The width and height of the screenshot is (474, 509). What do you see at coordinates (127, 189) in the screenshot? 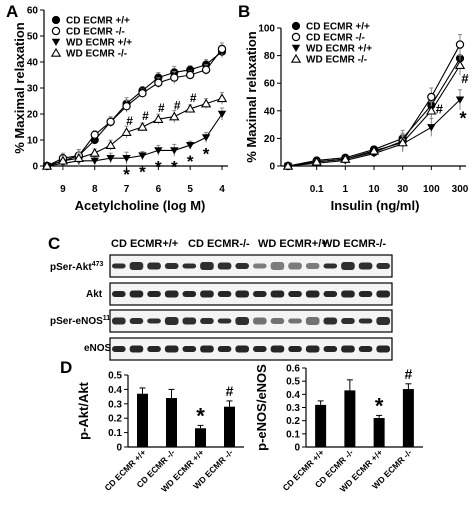
I see `x-tick-label: 7` at bounding box center [127, 189].